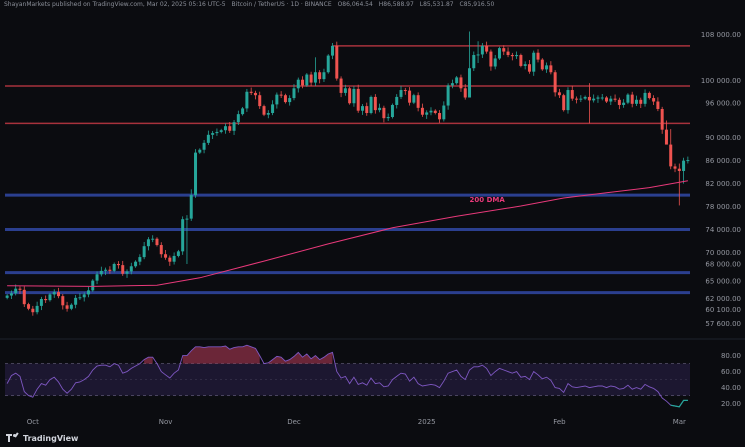  Describe the element at coordinates (355, 4) in the screenshot. I see `ohlc-open: O86,064.54` at that location.